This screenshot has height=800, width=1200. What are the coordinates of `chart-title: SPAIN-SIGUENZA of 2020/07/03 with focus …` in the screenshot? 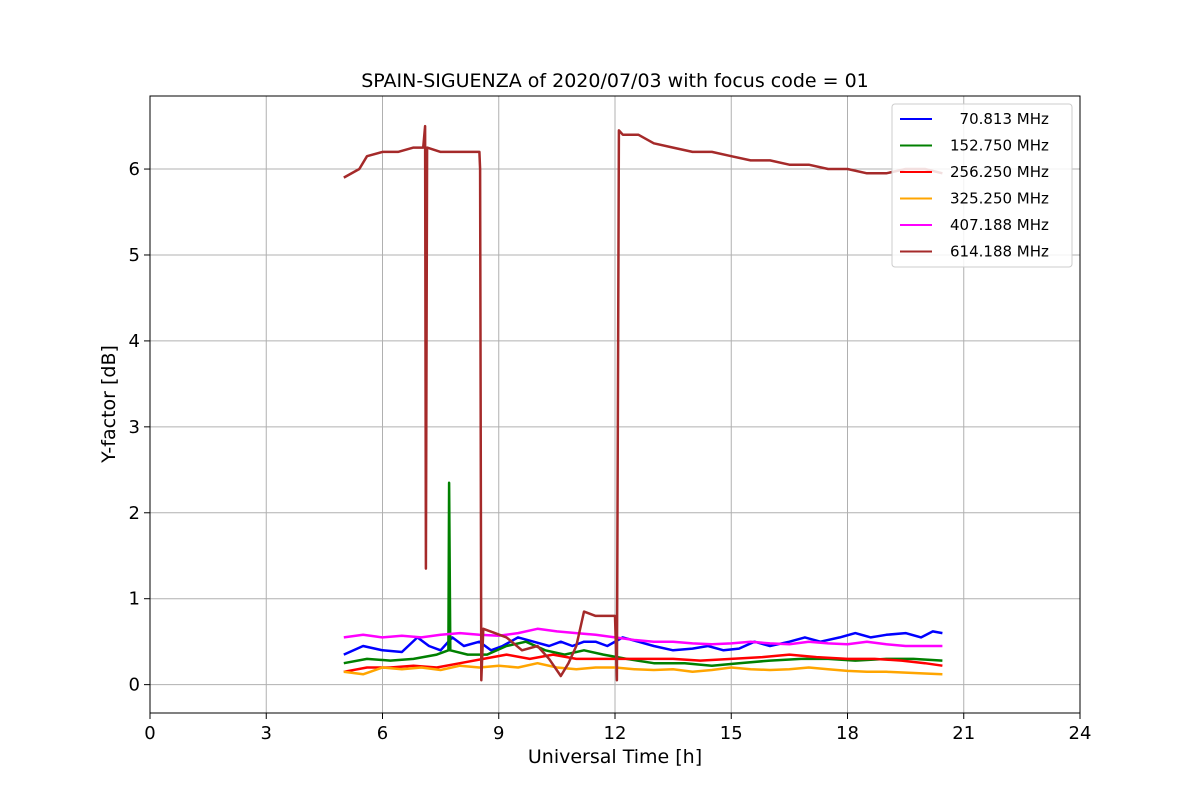 It's located at (615, 81).